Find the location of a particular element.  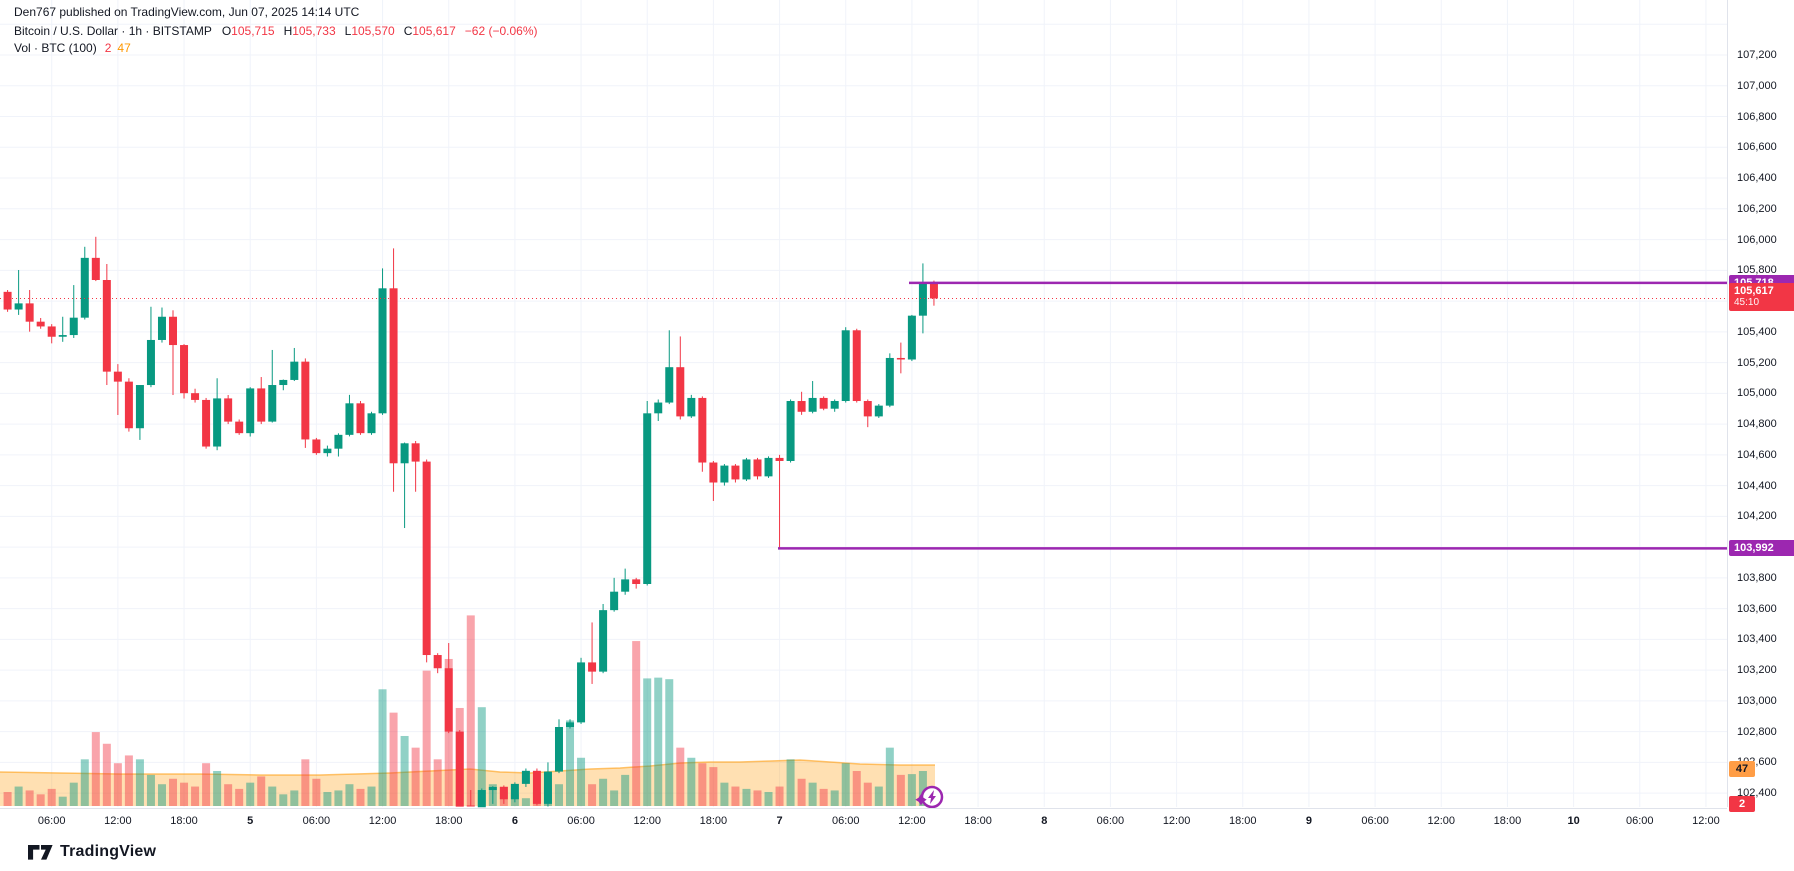

price-tick-label: 104,400 is located at coordinates (1757, 485).